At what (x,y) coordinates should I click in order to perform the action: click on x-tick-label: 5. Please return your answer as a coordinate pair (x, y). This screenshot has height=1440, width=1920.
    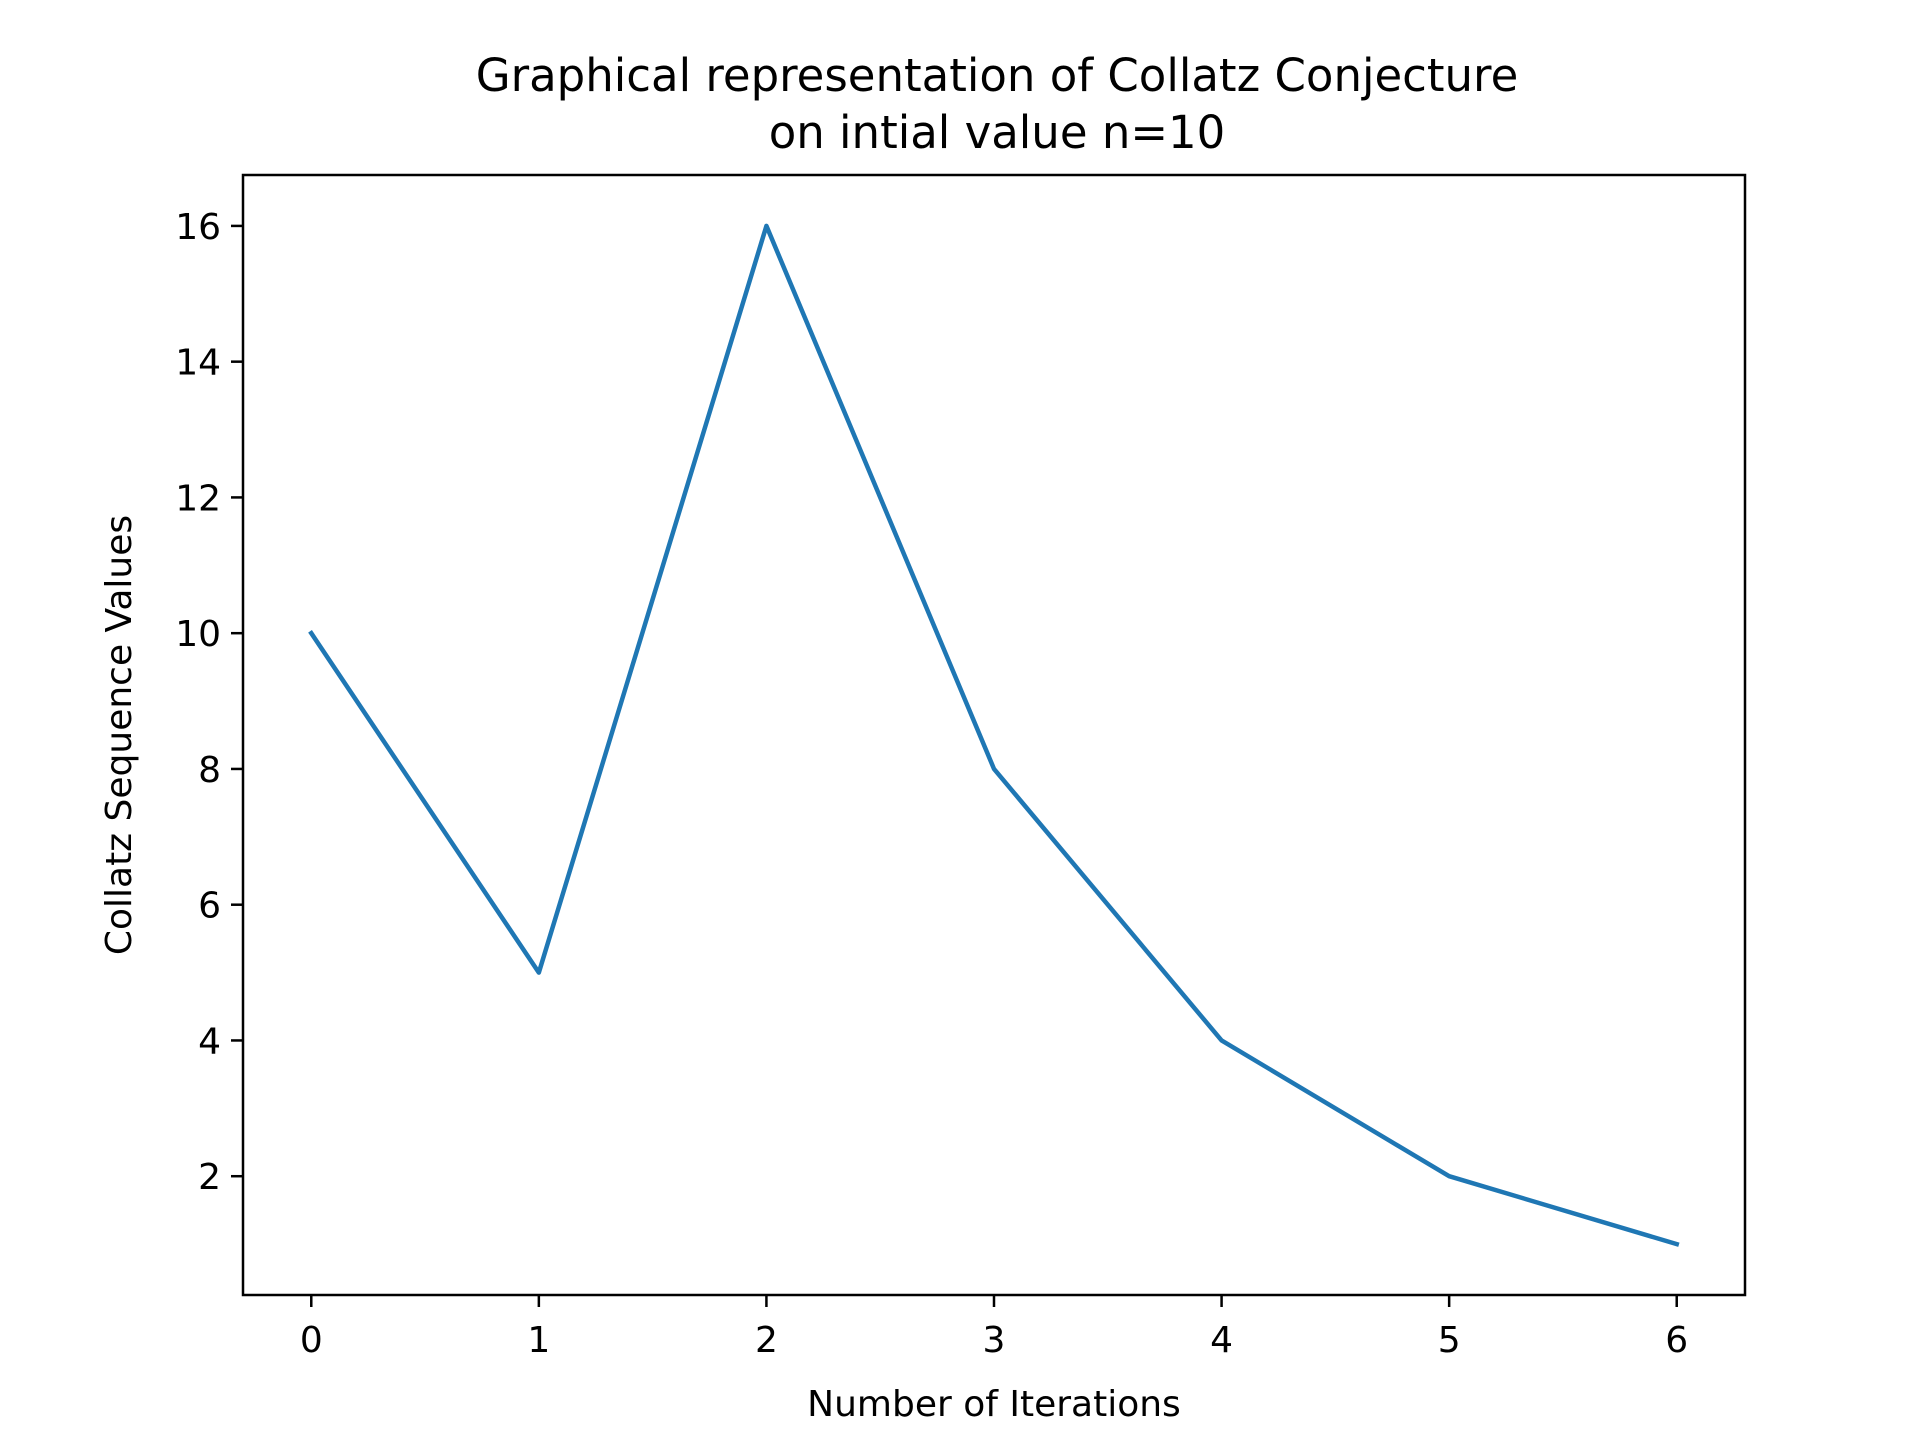
    Looking at the image, I should click on (1449, 1340).